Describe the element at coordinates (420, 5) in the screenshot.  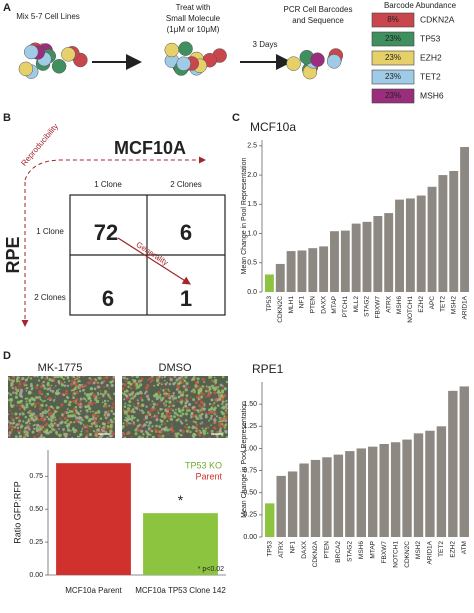
I see `legend-title: Barcode Abundance` at that location.